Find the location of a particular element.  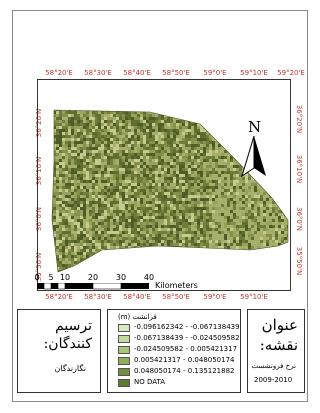

legend-title: (m) فرانشت is located at coordinates (137, 317).